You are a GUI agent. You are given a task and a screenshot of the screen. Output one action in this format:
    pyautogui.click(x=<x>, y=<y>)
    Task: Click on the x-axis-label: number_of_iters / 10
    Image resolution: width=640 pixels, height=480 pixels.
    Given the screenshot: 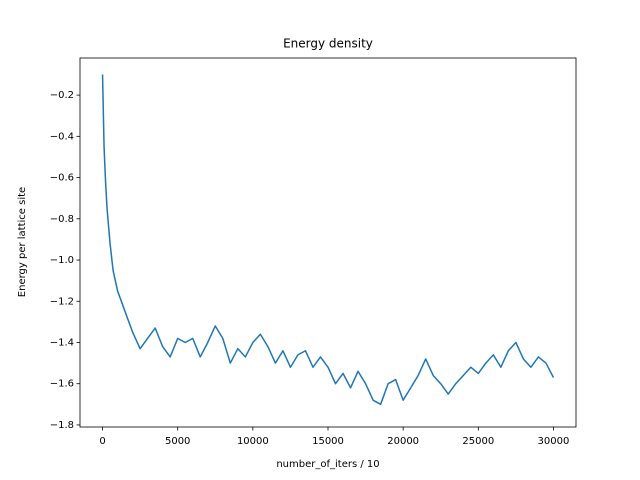 What is the action you would take?
    pyautogui.click(x=327, y=464)
    